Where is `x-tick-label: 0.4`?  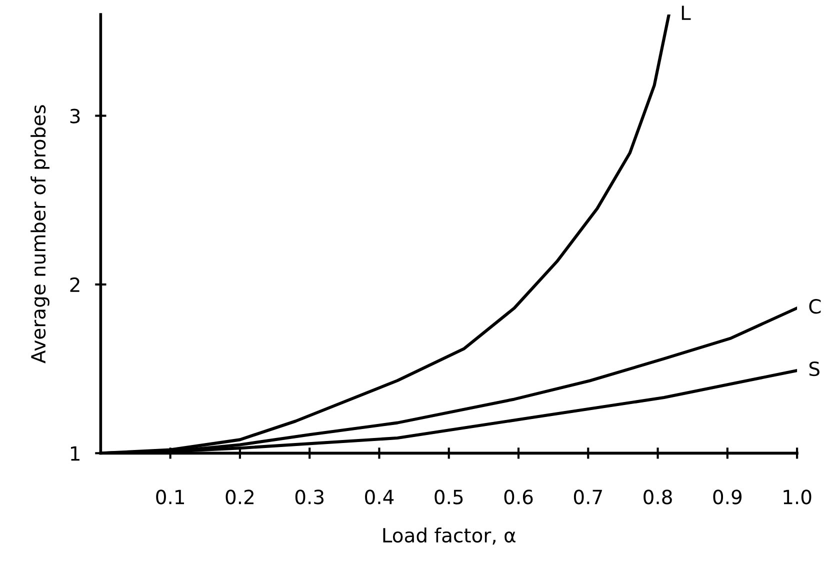
x-tick-label: 0.4 is located at coordinates (379, 497).